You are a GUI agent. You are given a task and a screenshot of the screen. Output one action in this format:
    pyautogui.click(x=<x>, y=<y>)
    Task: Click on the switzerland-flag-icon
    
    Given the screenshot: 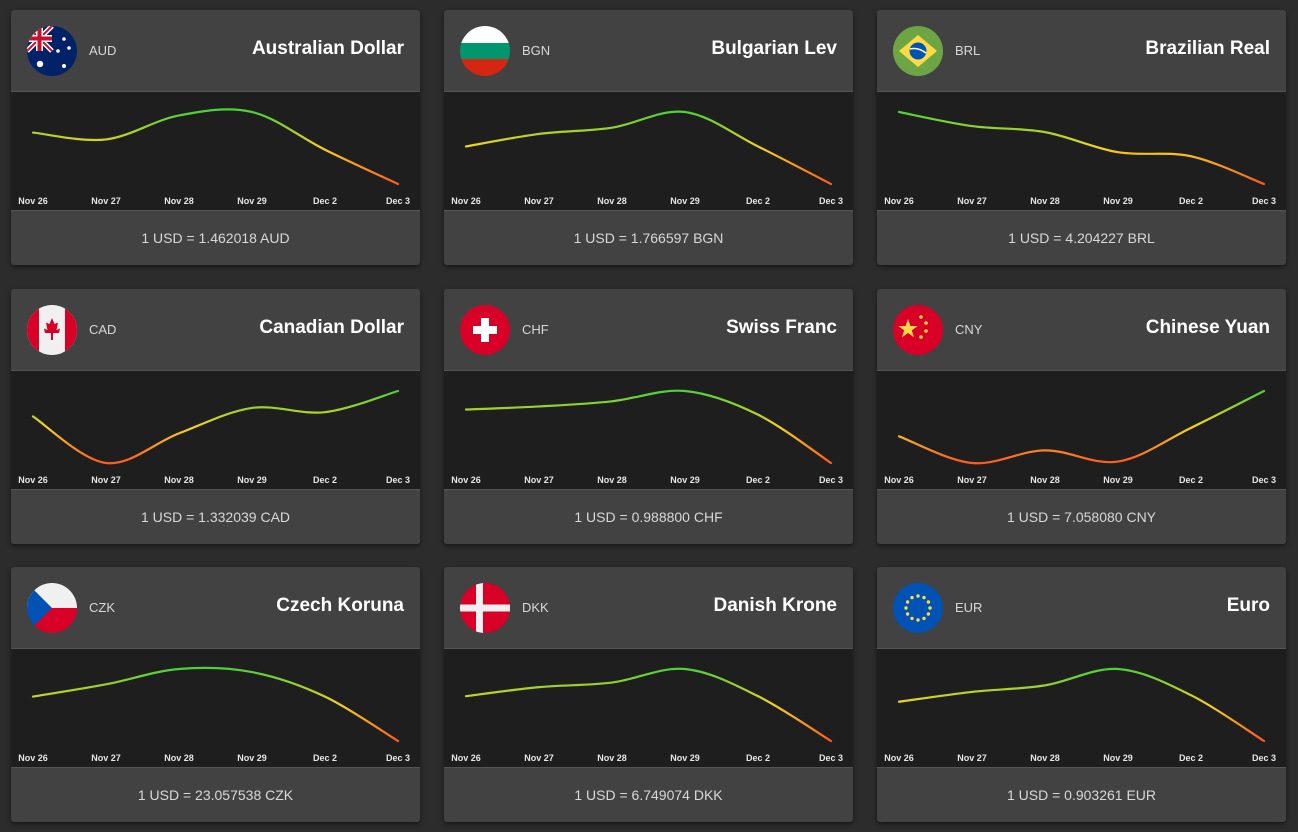 What is the action you would take?
    pyautogui.click(x=485, y=330)
    